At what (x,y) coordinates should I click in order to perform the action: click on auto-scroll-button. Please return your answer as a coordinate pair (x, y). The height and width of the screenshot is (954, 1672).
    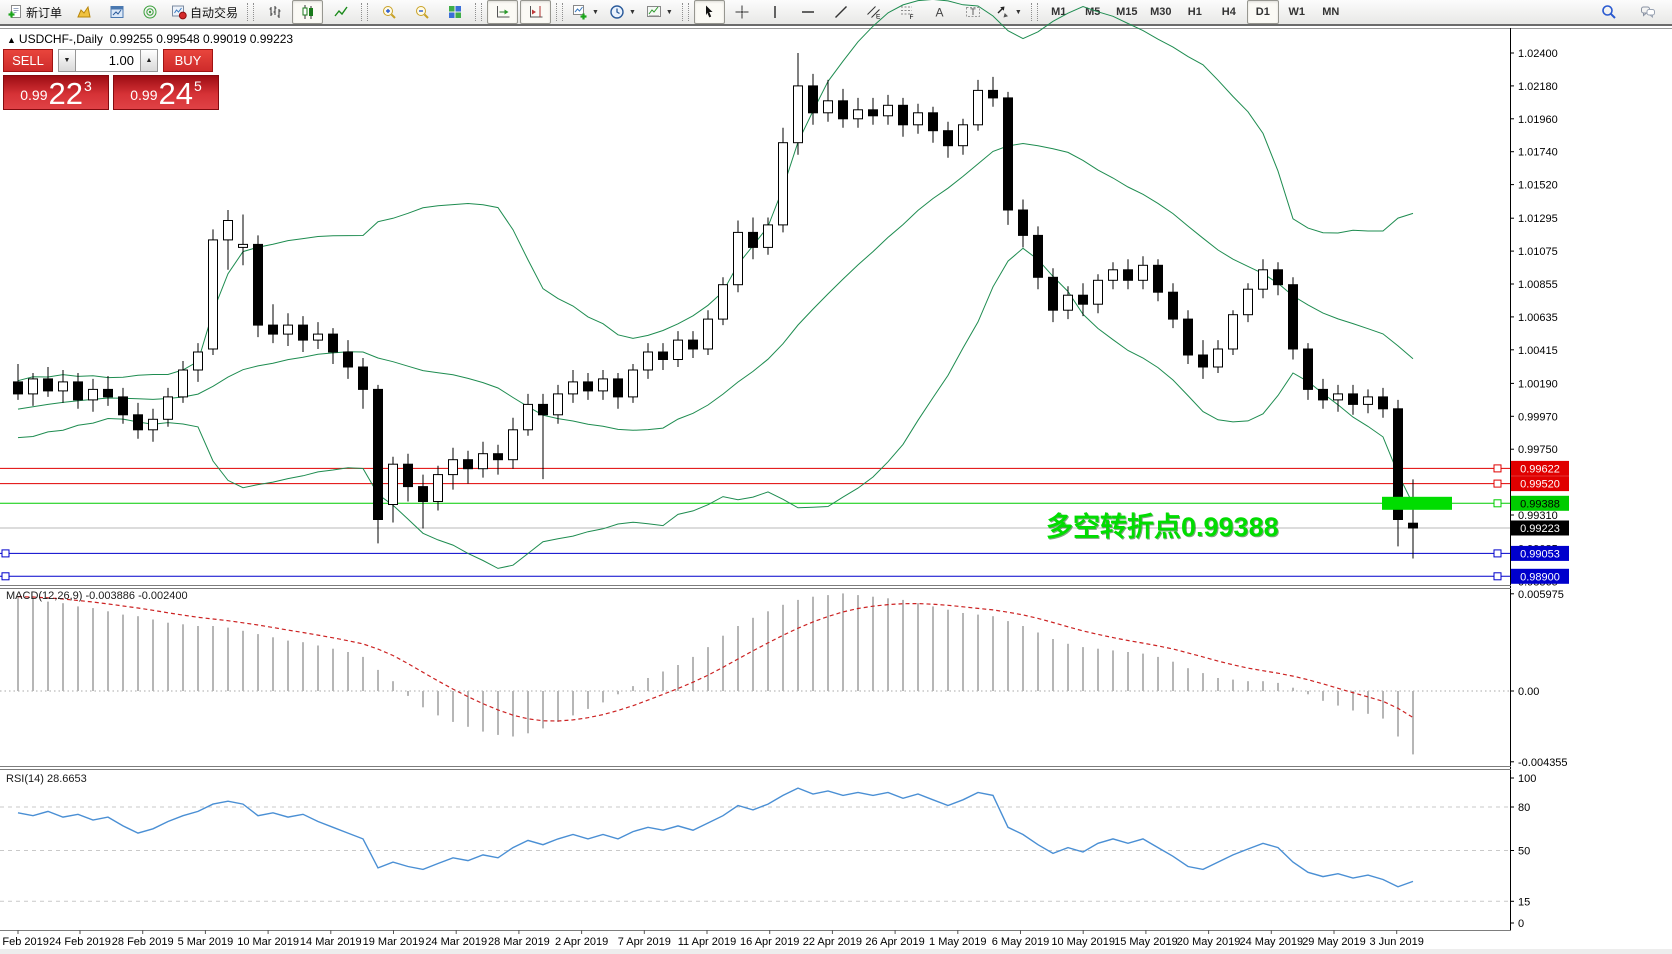
    Looking at the image, I should click on (503, 12).